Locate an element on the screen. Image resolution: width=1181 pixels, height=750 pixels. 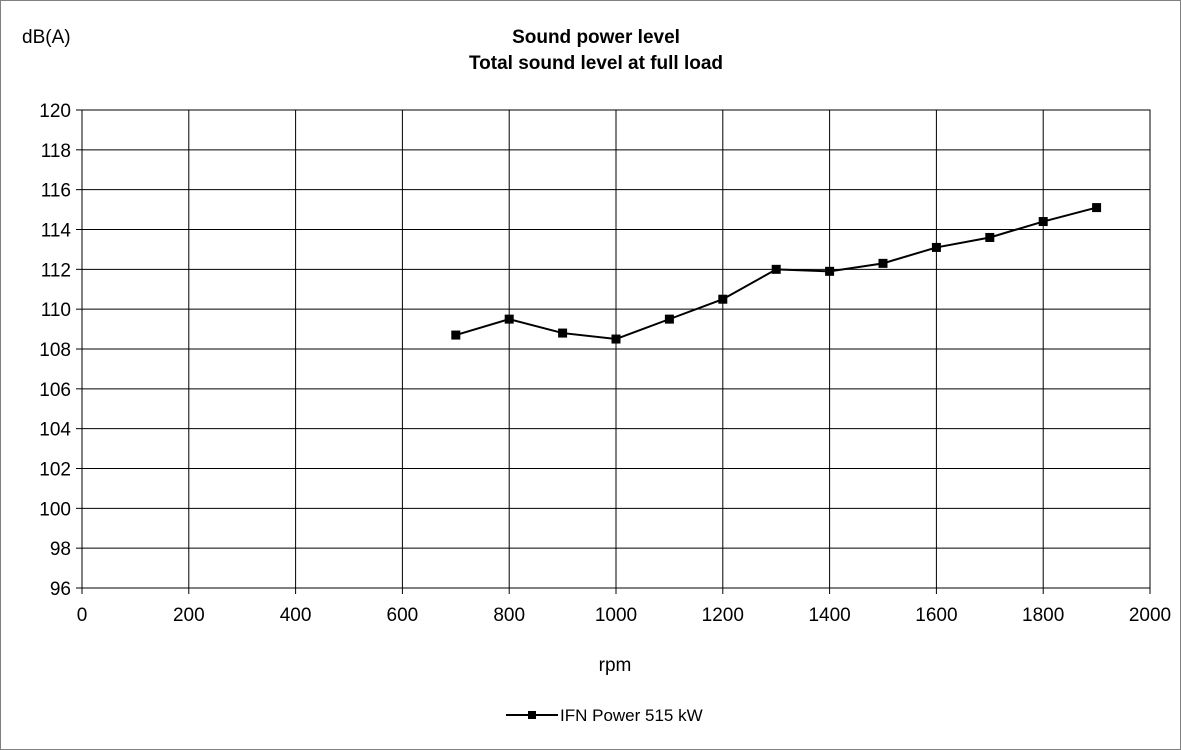
y-tick-label: 100 is located at coordinates (55, 509).